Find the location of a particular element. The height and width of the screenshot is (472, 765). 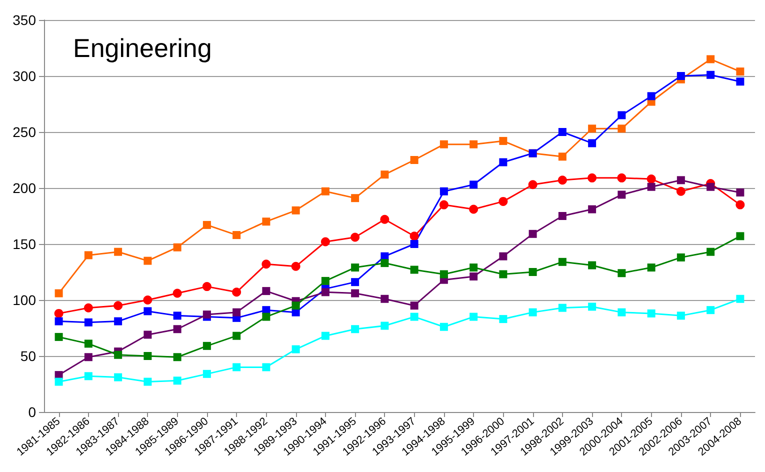

y-tick-label: 0 is located at coordinates (32, 412).